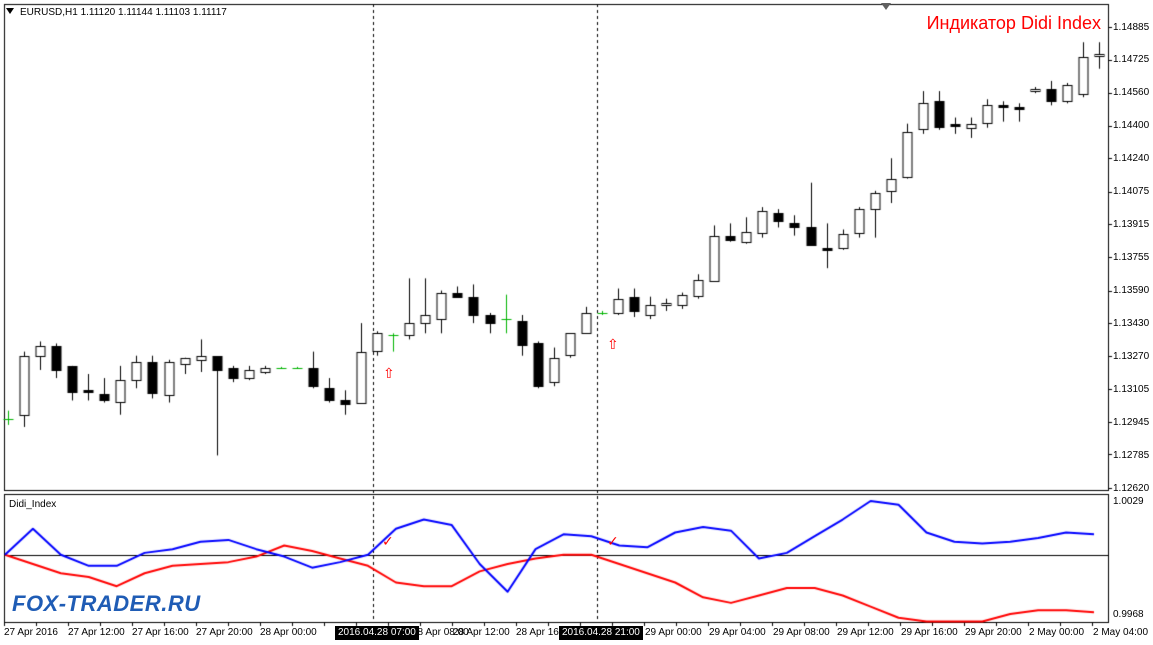 This screenshot has width=1153, height=645. Describe the element at coordinates (31, 632) in the screenshot. I see `time-label: 27 Apr 2016` at that location.